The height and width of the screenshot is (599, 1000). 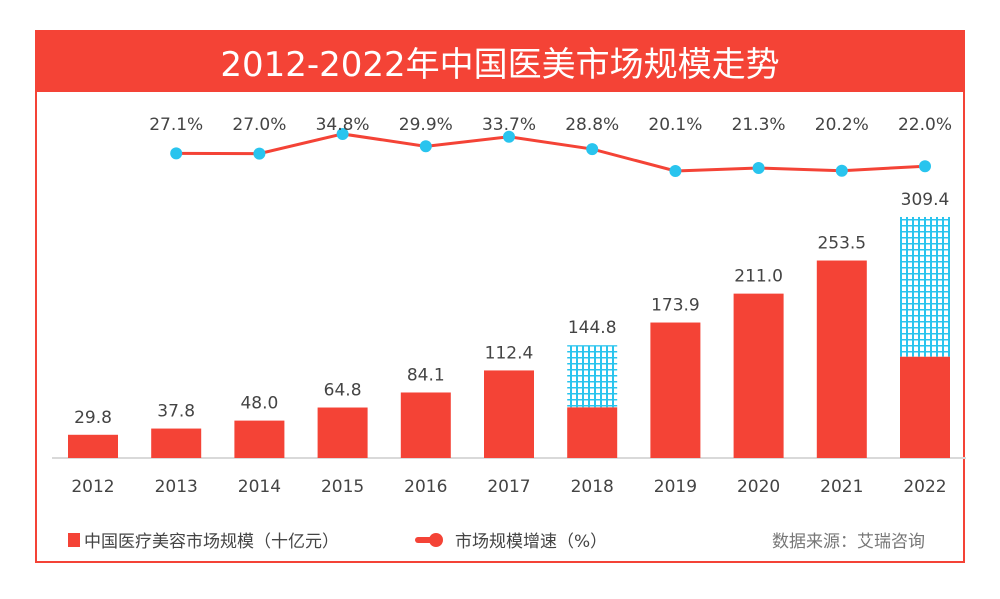 What do you see at coordinates (531, 542) in the screenshot?
I see `legend-line-label: 市场规模增速（%）` at bounding box center [531, 542].